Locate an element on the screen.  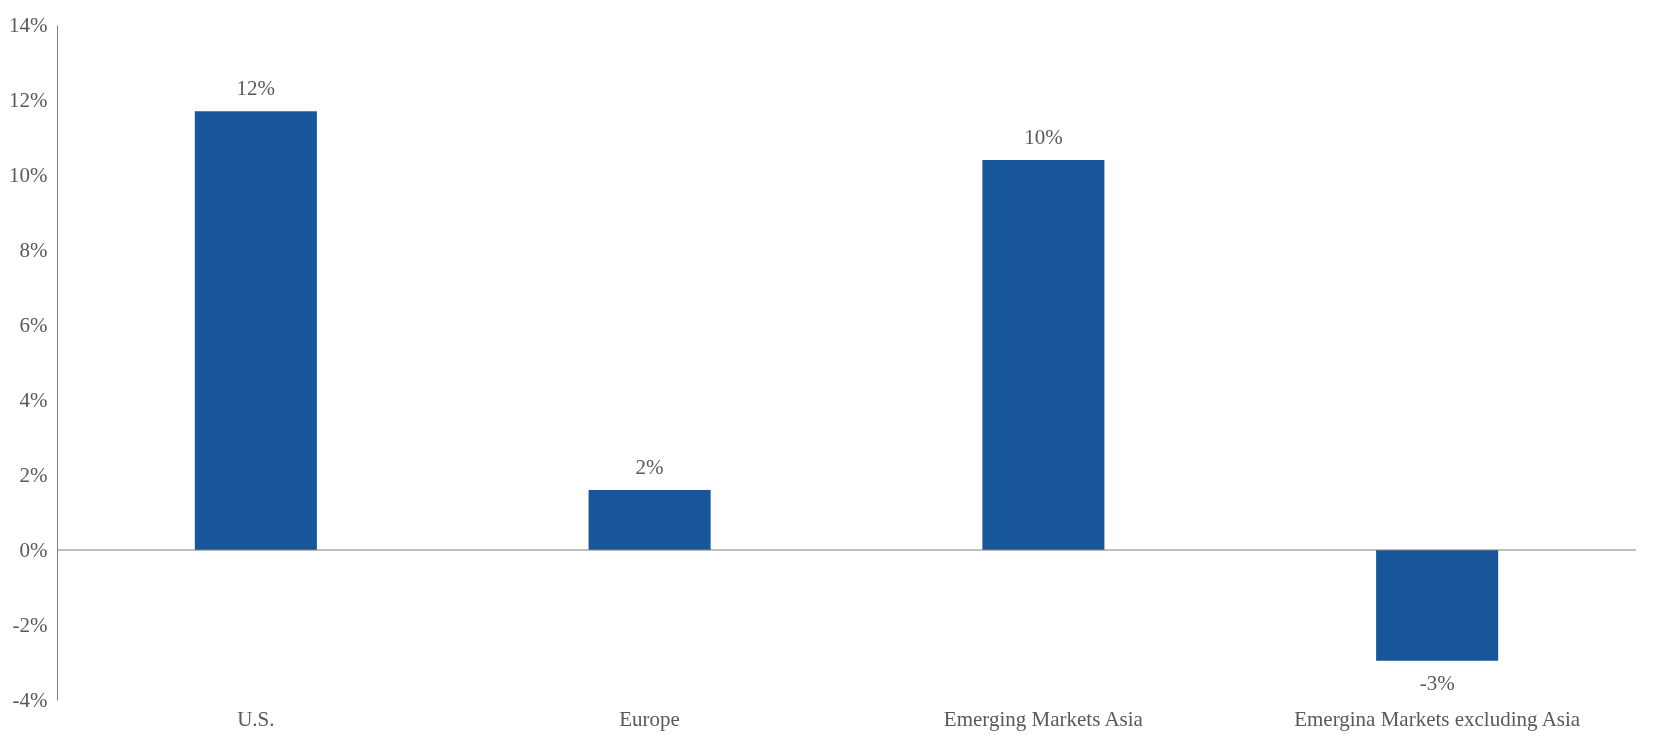
y-tick-label: 0% is located at coordinates (33, 549).